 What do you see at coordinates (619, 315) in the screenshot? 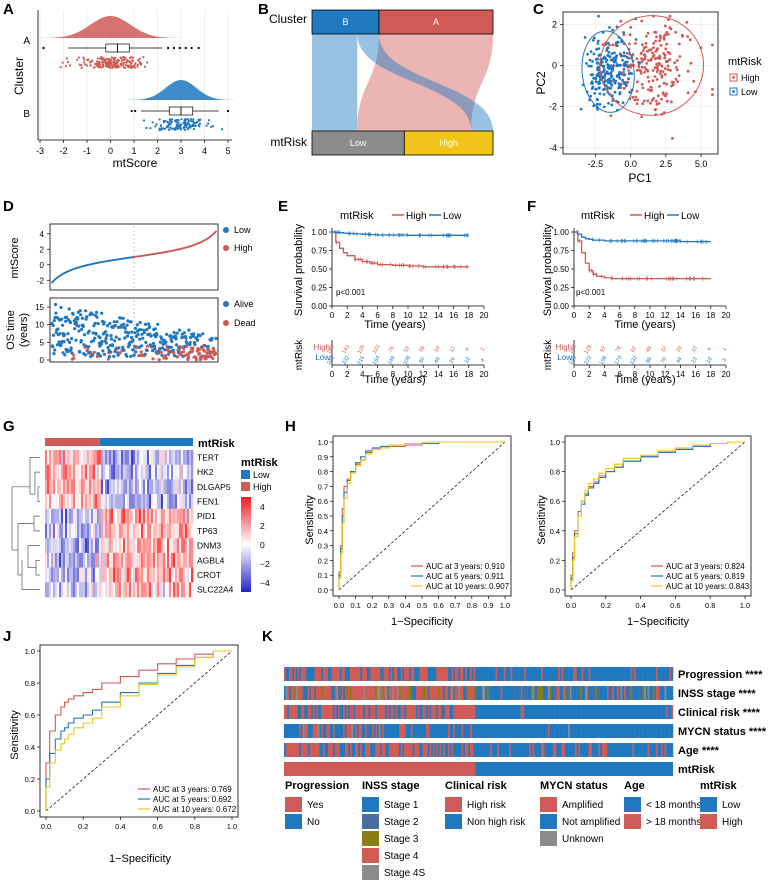
I see `panel-f-xtick-label: 6` at bounding box center [619, 315].